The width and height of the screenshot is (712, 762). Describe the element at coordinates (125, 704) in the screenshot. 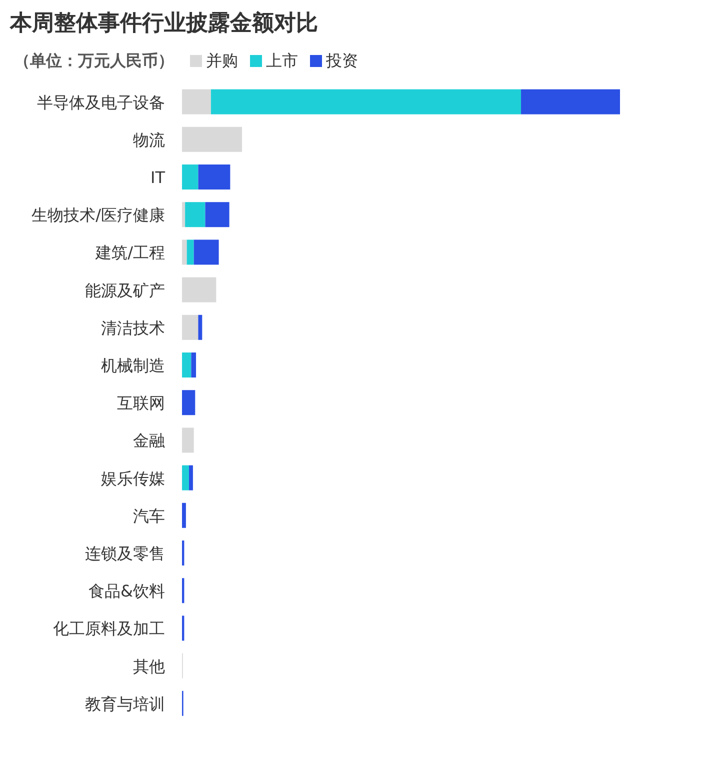

I see `y-tick-label: 教育与培训` at that location.